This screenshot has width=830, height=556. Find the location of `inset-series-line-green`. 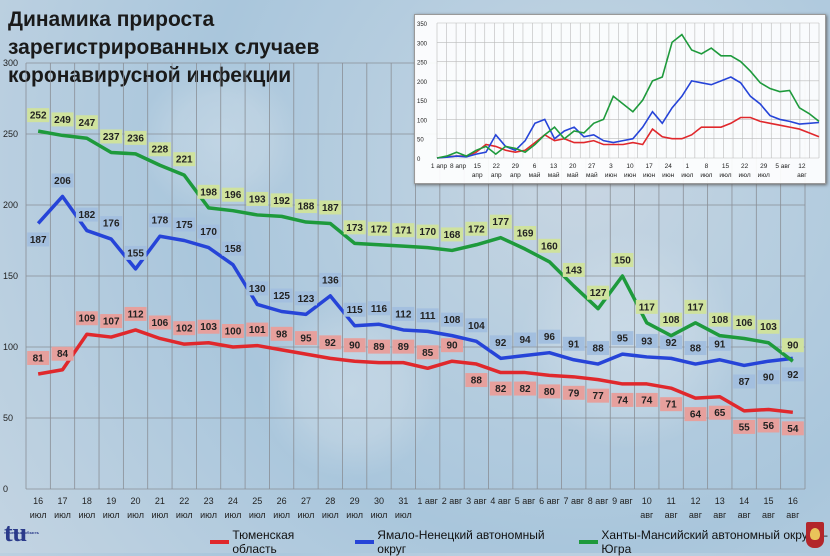

inset-series-line-green is located at coordinates (628, 96).